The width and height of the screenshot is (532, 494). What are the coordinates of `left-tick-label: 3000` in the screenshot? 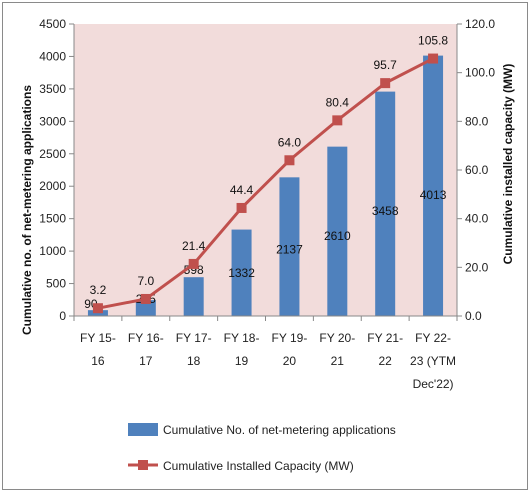 It's located at (52, 121).